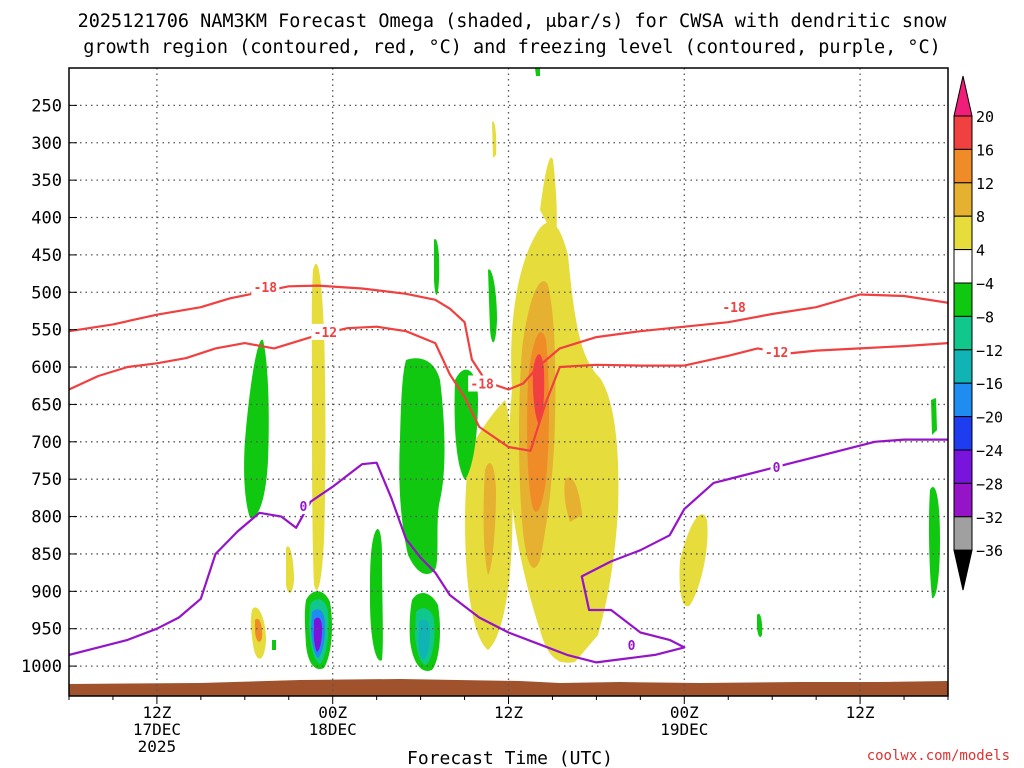 The image size is (1024, 768). I want to click on y-tick-label: 850, so click(46, 555).